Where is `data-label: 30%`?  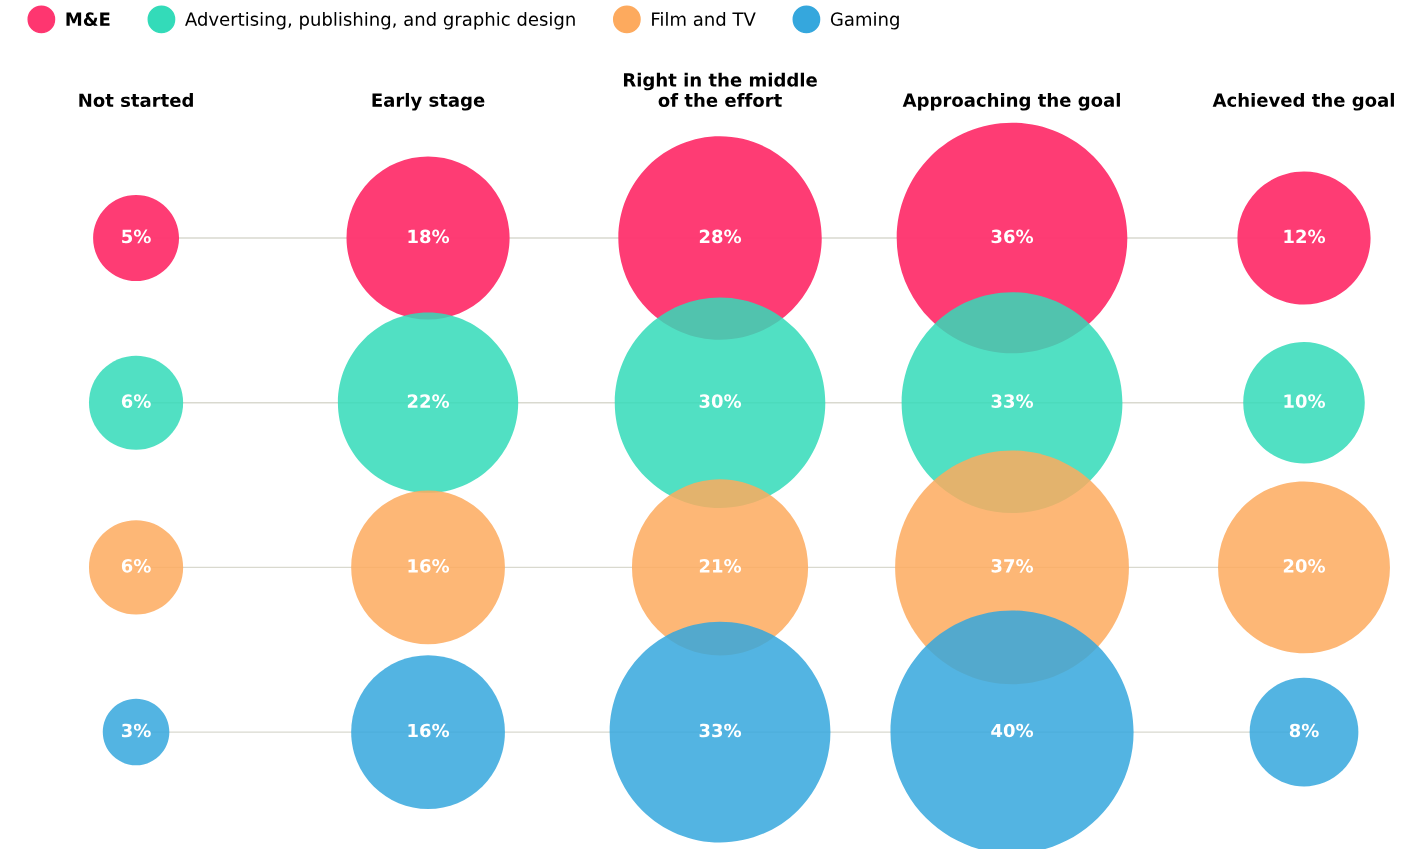
data-label: 30% is located at coordinates (720, 401).